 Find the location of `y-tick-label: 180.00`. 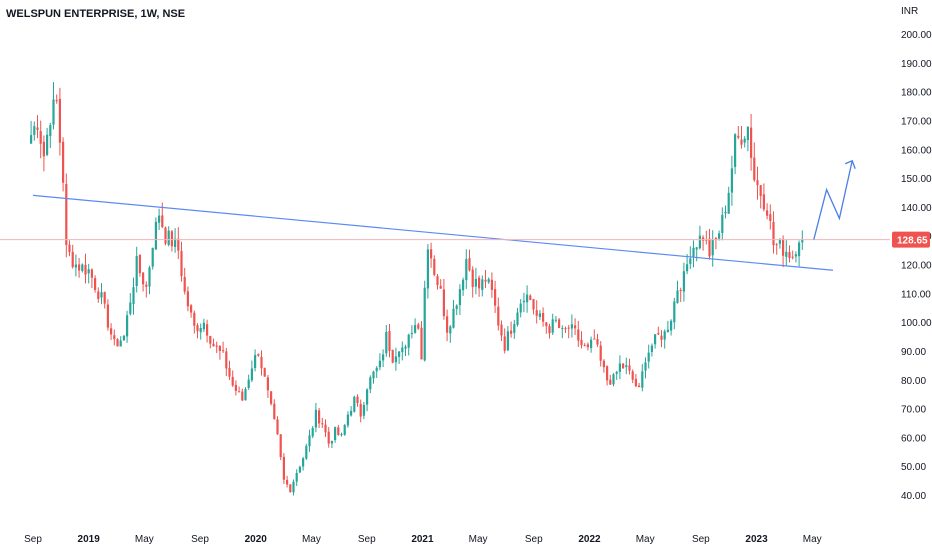

y-tick-label: 180.00 is located at coordinates (916, 93).